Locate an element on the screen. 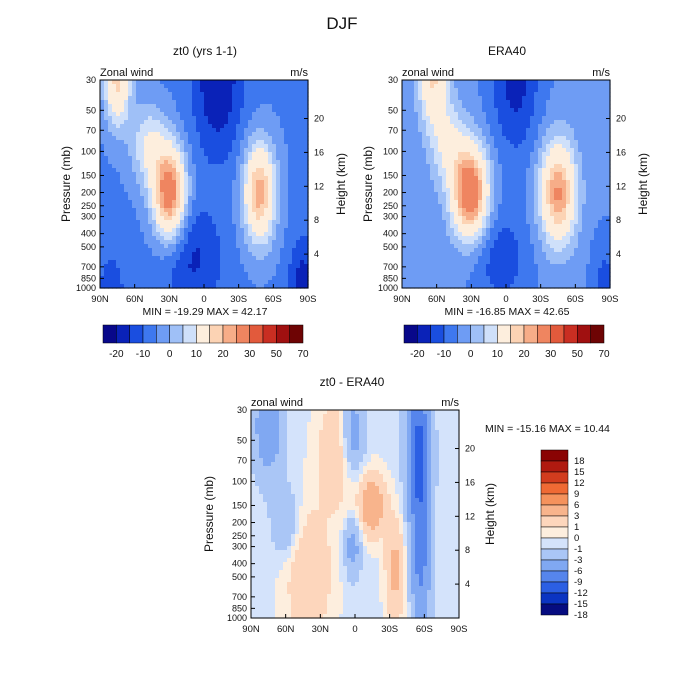 The height and width of the screenshot is (700, 700). colorbar-box is located at coordinates (243, 334).